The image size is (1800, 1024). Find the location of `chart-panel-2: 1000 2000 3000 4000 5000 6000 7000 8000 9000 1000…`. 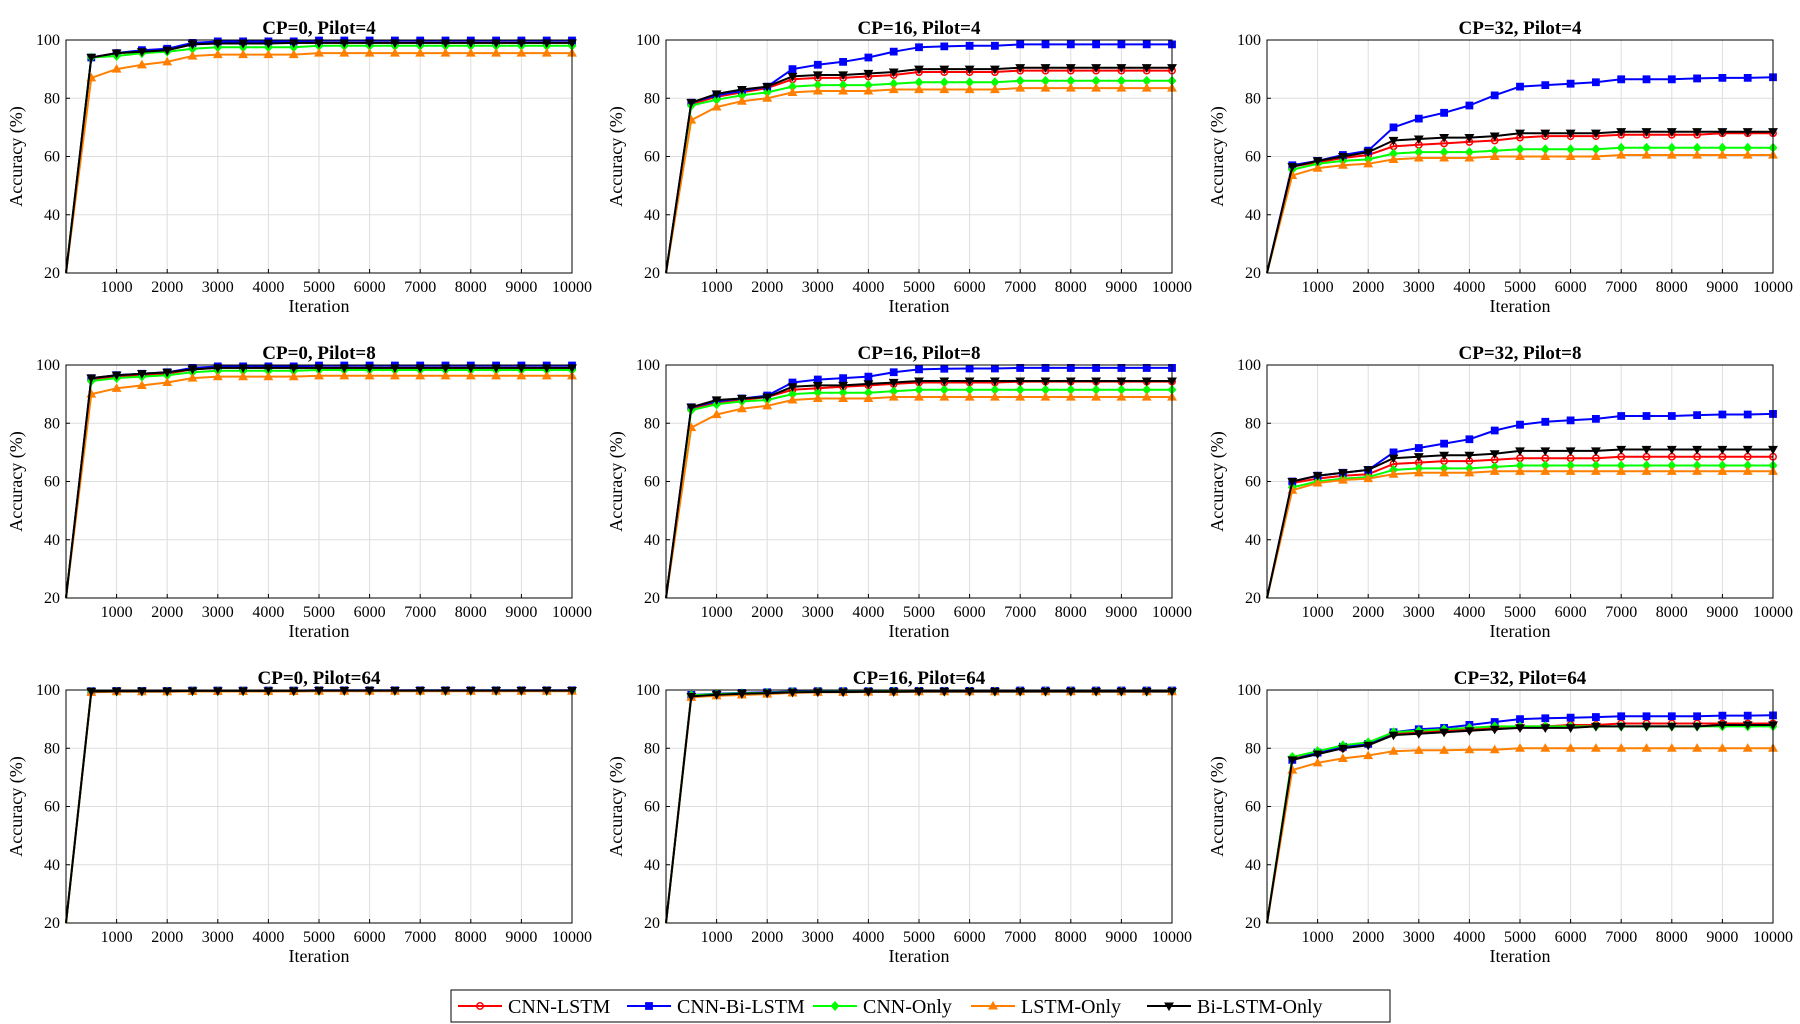

chart-panel-2: 1000 2000 3000 4000 5000 6000 7000 8000 9000 1000… is located at coordinates (899, 167).